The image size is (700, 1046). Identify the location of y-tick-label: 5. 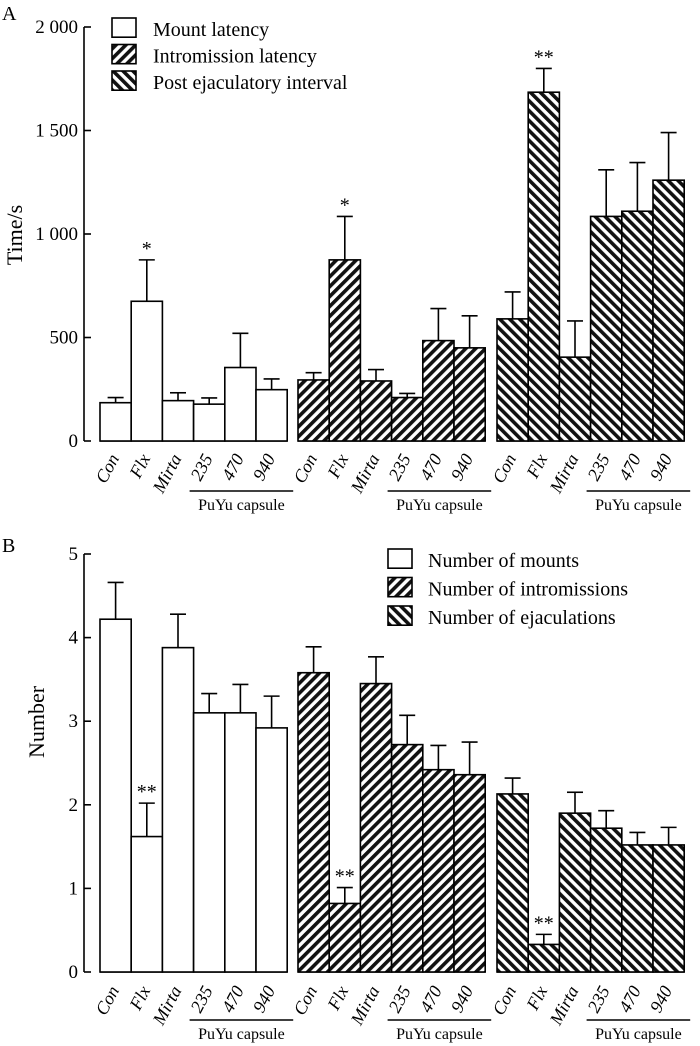
(74, 554).